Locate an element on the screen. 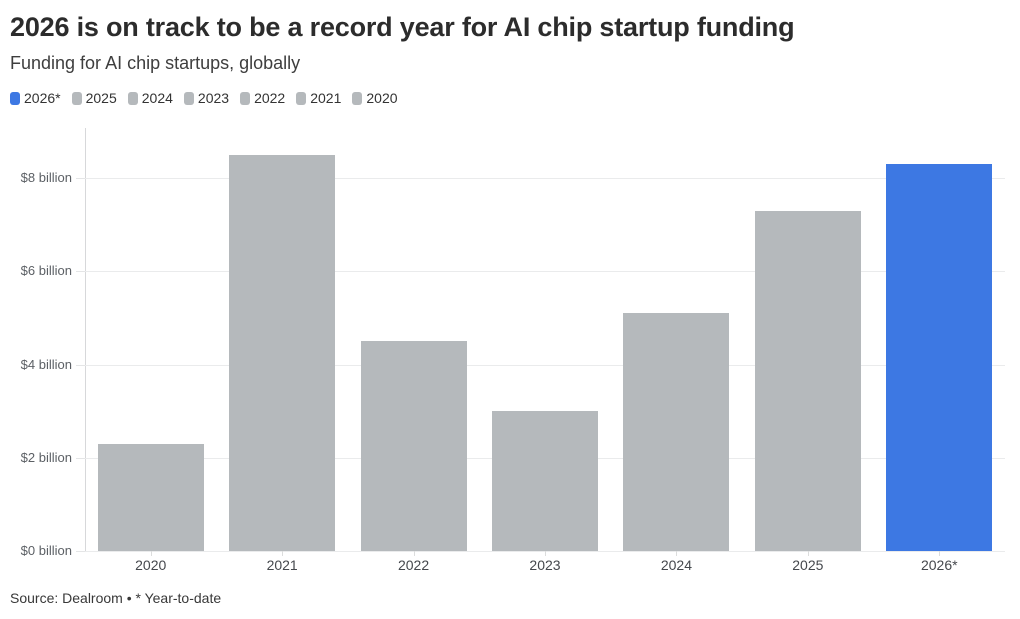 The image size is (1020, 619). y-axis-label: $4 billion is located at coordinates (46, 364).